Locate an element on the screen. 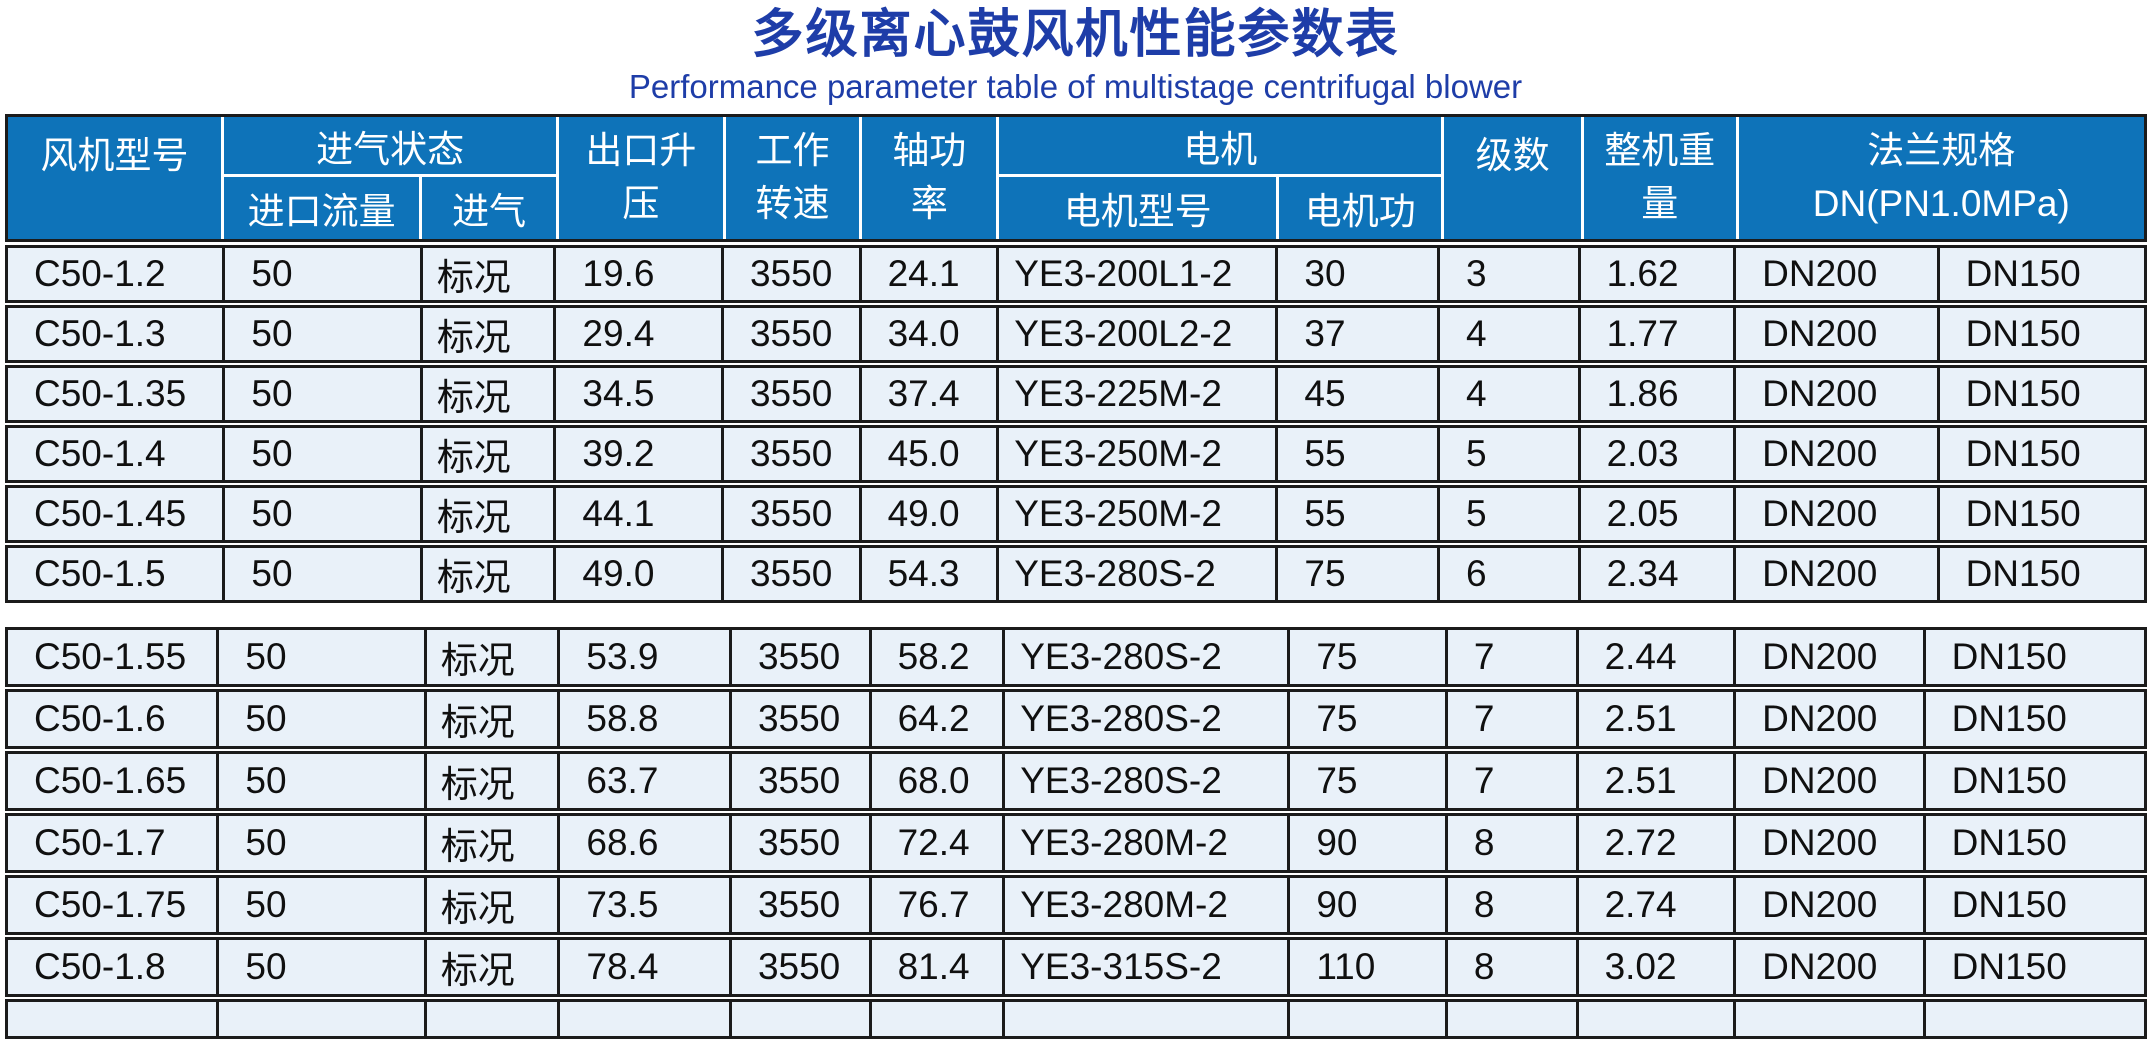 The image size is (2151, 1039). cell-fan-model: C50-1.6 is located at coordinates (114, 719).